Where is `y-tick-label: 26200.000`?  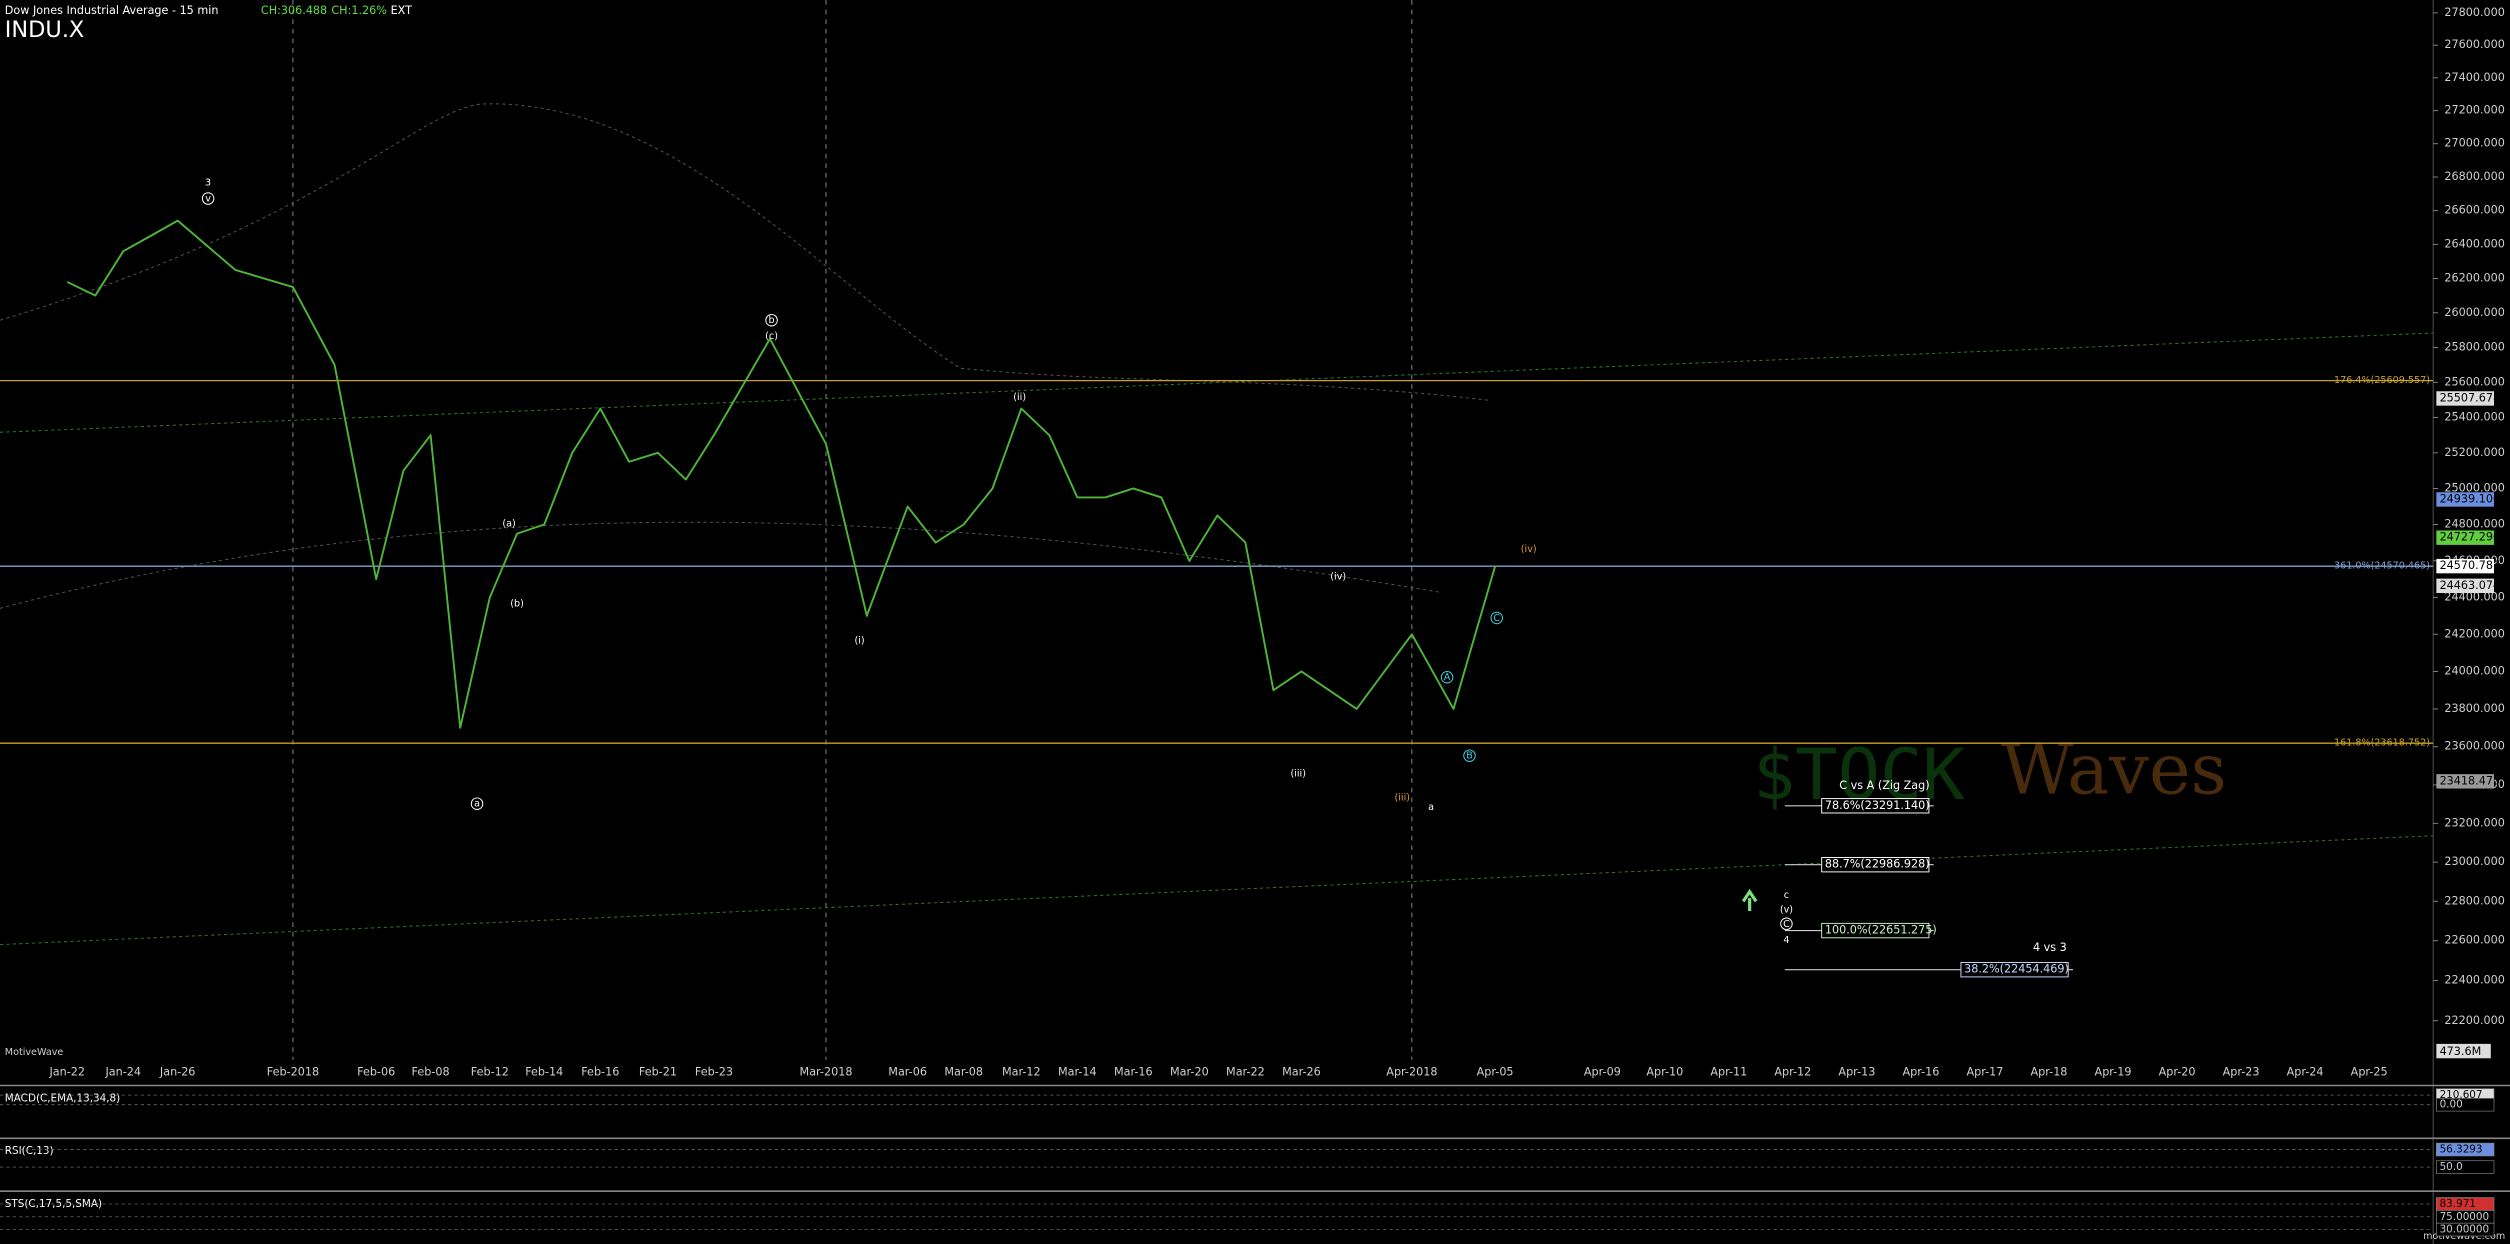 y-tick-label: 26200.000 is located at coordinates (2474, 277).